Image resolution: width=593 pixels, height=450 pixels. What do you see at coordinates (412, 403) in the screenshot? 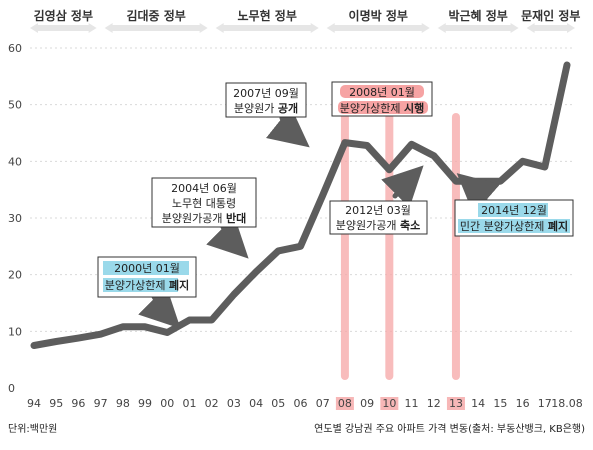
I see `x-tick-label: 11` at bounding box center [412, 403].